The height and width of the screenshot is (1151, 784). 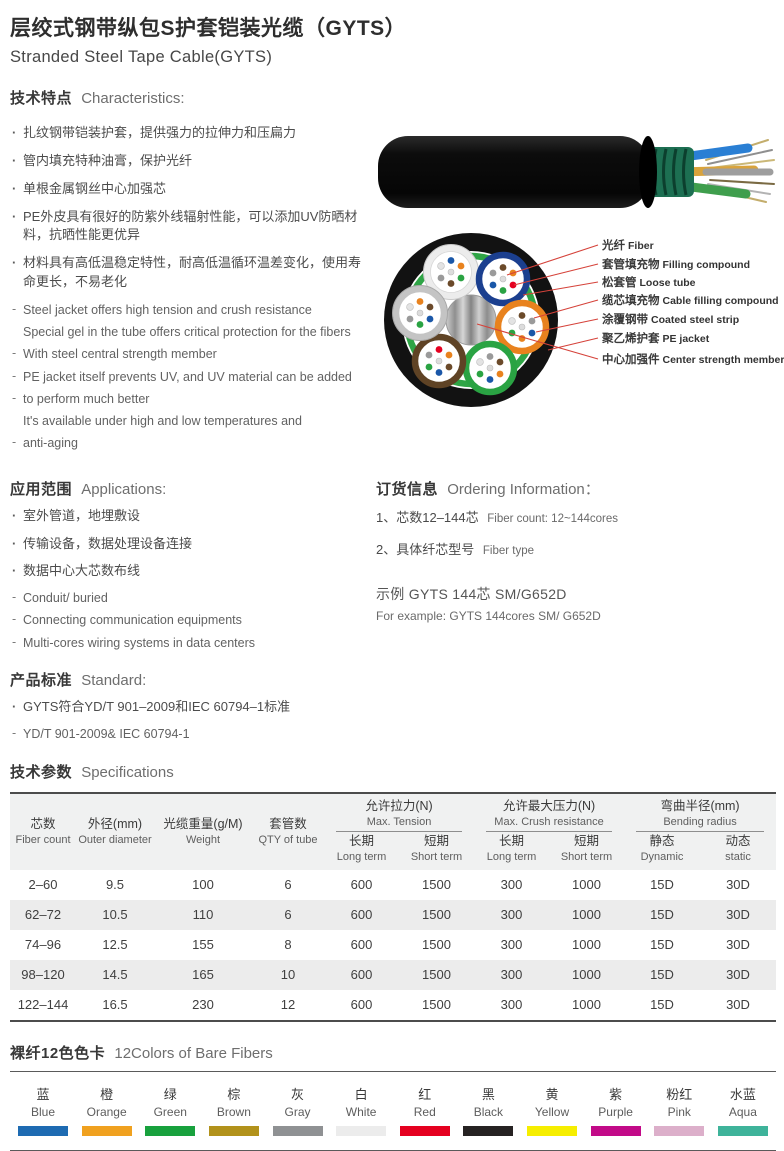 I want to click on ordering-item: 2、具体纤芯型号 Fiber type, so click(x=455, y=549).